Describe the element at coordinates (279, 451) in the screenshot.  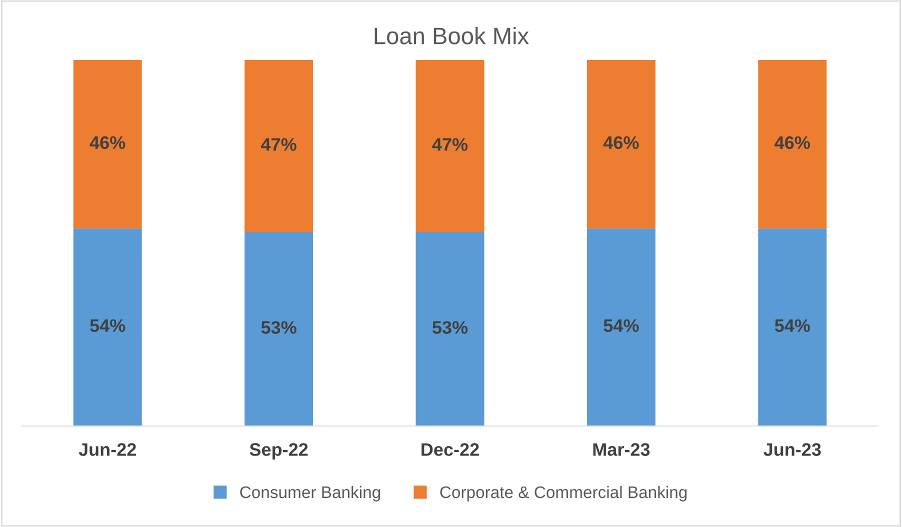
I see `x-tick-label: Sep-22` at that location.